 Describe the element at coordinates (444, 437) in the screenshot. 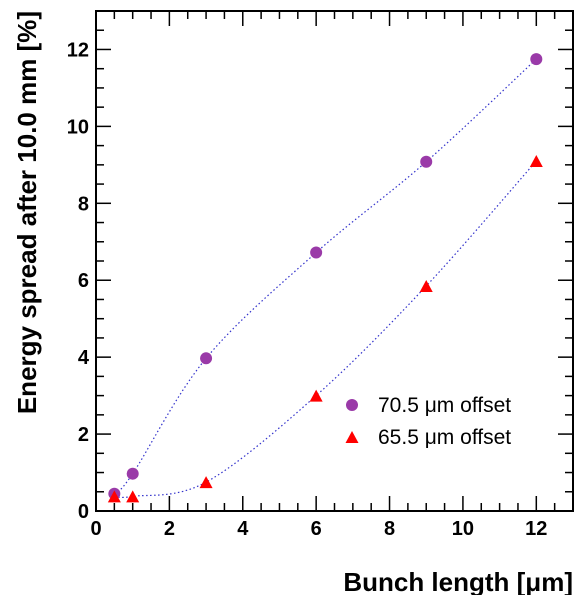

I see `legend-label: 65.5 μm offset` at that location.